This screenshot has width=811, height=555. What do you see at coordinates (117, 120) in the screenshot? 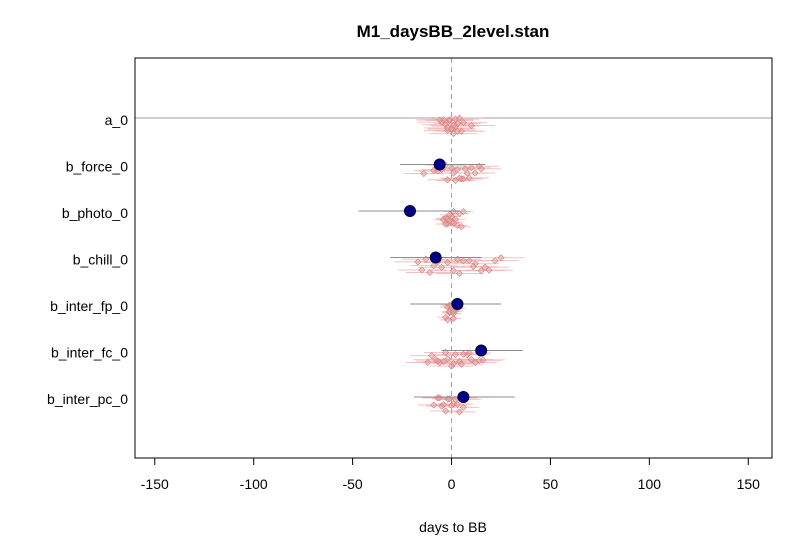
I see `y-tick-label: a_0` at bounding box center [117, 120].